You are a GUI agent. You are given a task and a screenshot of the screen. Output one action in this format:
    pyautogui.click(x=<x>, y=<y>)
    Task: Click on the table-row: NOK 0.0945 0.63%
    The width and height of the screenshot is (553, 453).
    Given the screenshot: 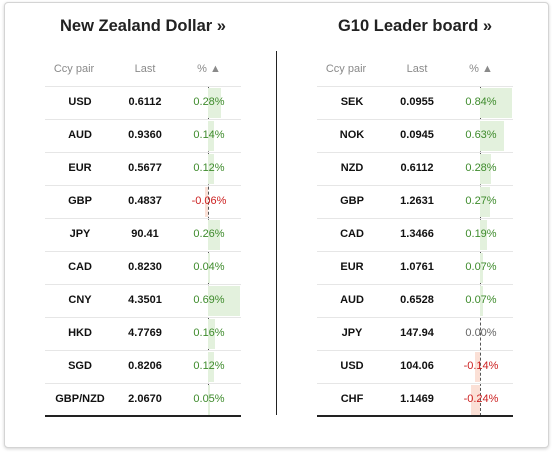 What is the action you would take?
    pyautogui.click(x=415, y=136)
    